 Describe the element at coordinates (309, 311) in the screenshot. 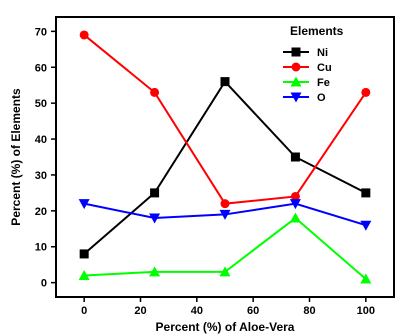

I see `x-tick-label: 80` at that location.